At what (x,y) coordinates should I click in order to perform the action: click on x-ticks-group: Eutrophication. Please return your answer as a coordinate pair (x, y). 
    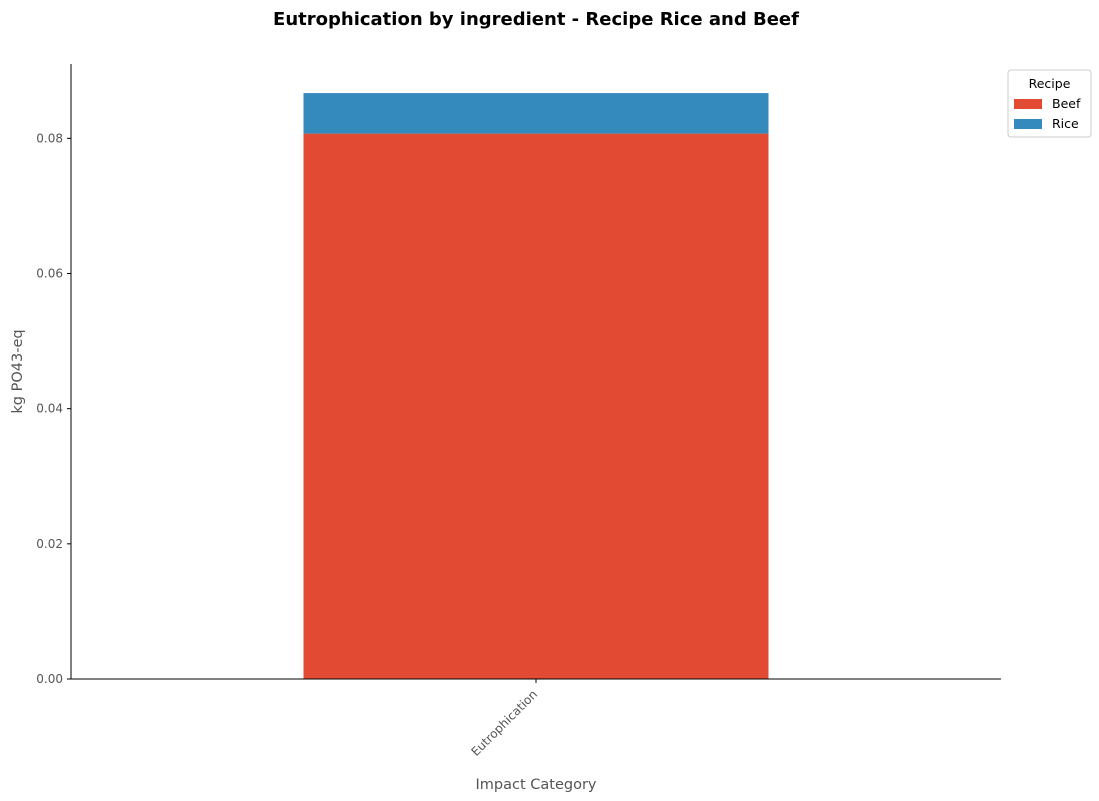
    Looking at the image, I should click on (504, 719).